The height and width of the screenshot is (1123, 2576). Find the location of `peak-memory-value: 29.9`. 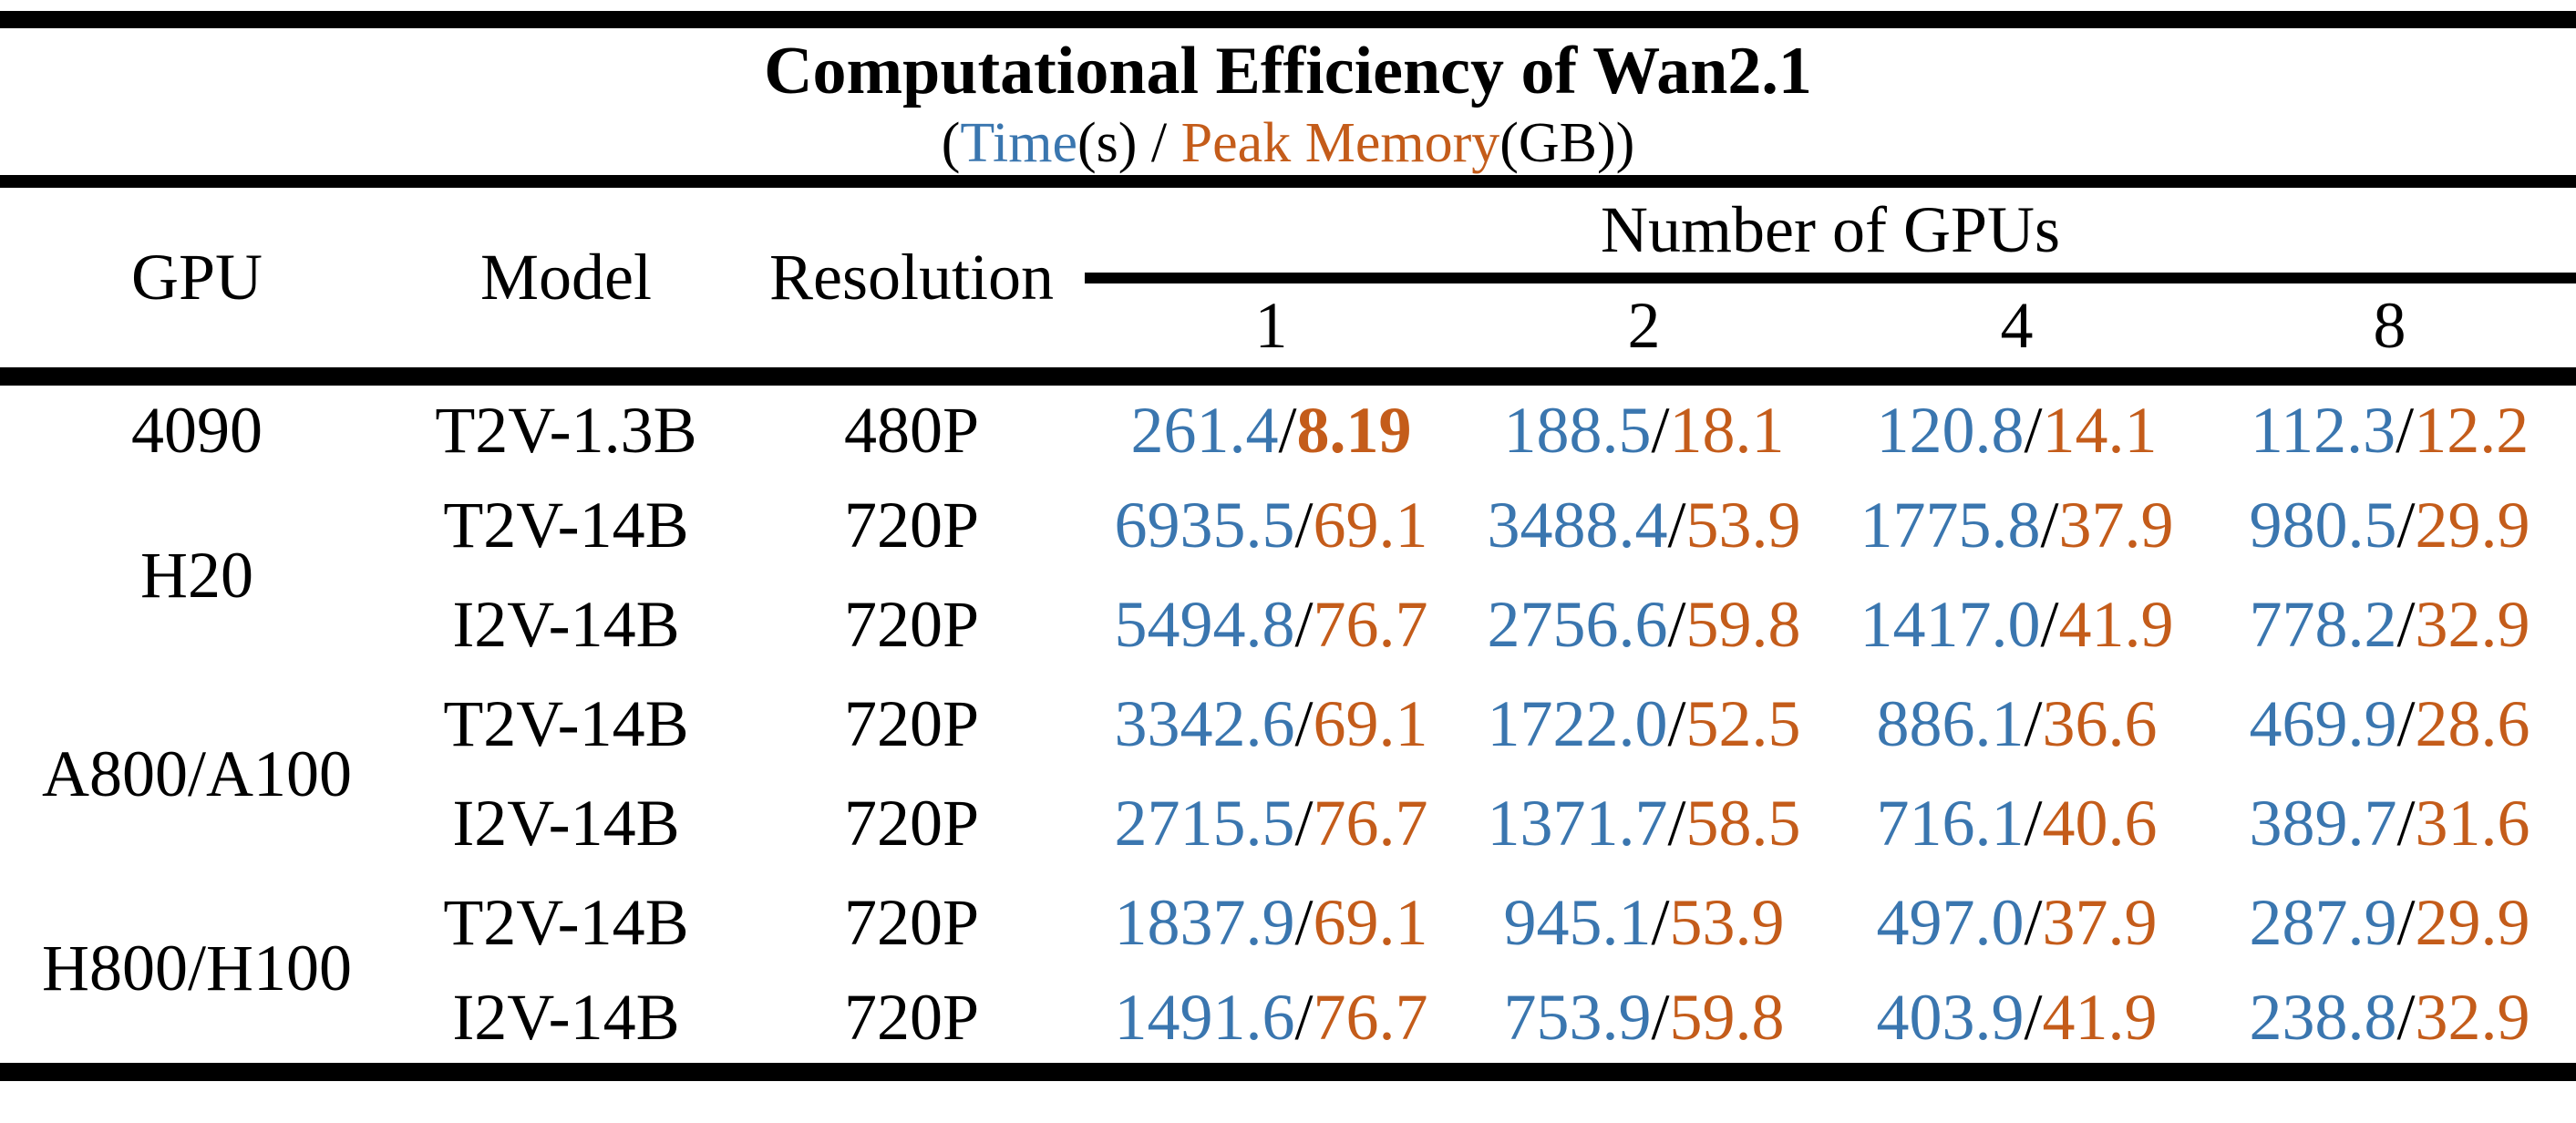

peak-memory-value: 29.9 is located at coordinates (2472, 922).